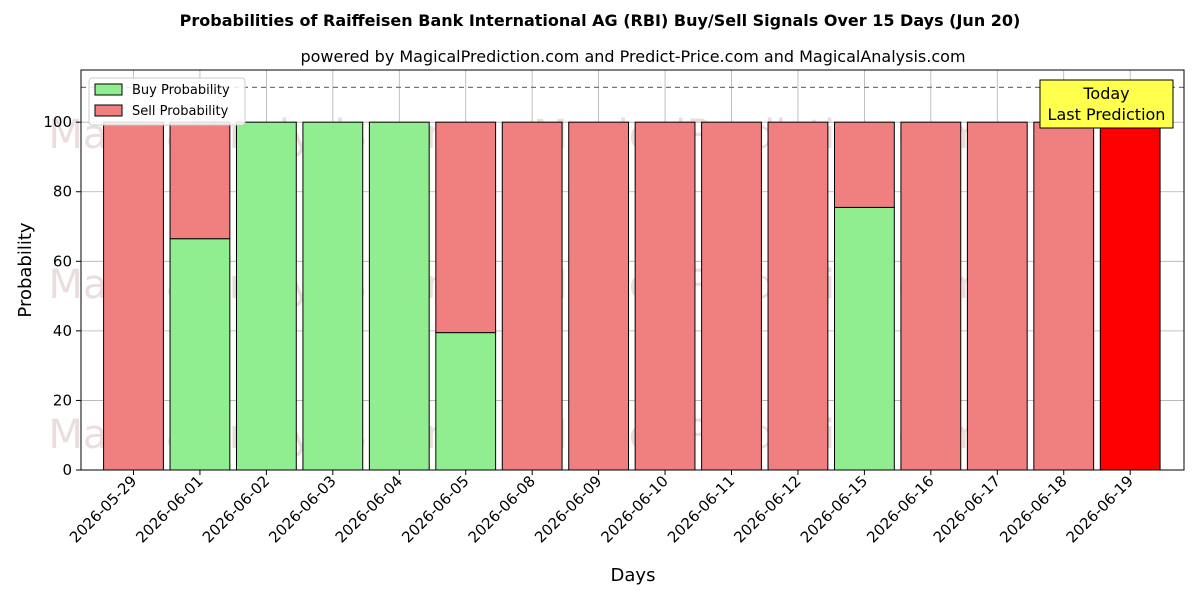  What do you see at coordinates (900, 509) in the screenshot?
I see `x-tick-label: 2026-06-16` at bounding box center [900, 509].